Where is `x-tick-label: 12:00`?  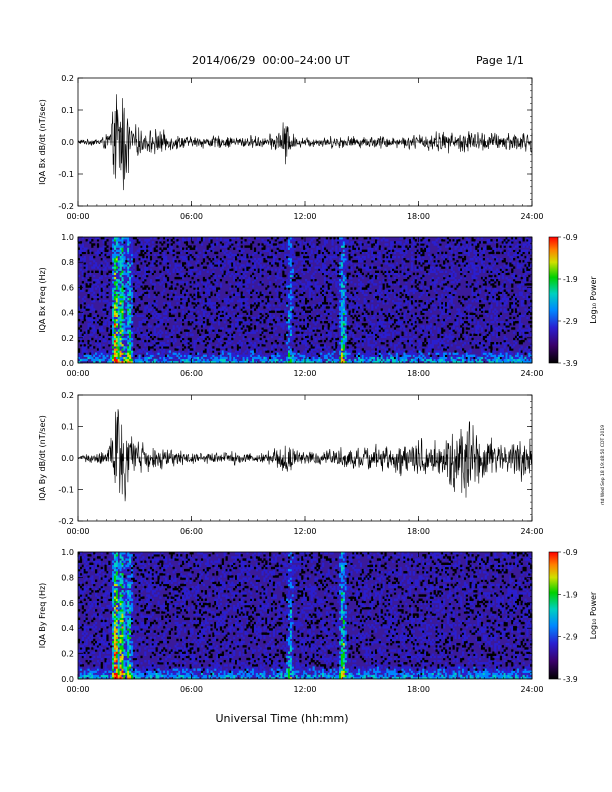
x-tick-label: 12:00 is located at coordinates (304, 216).